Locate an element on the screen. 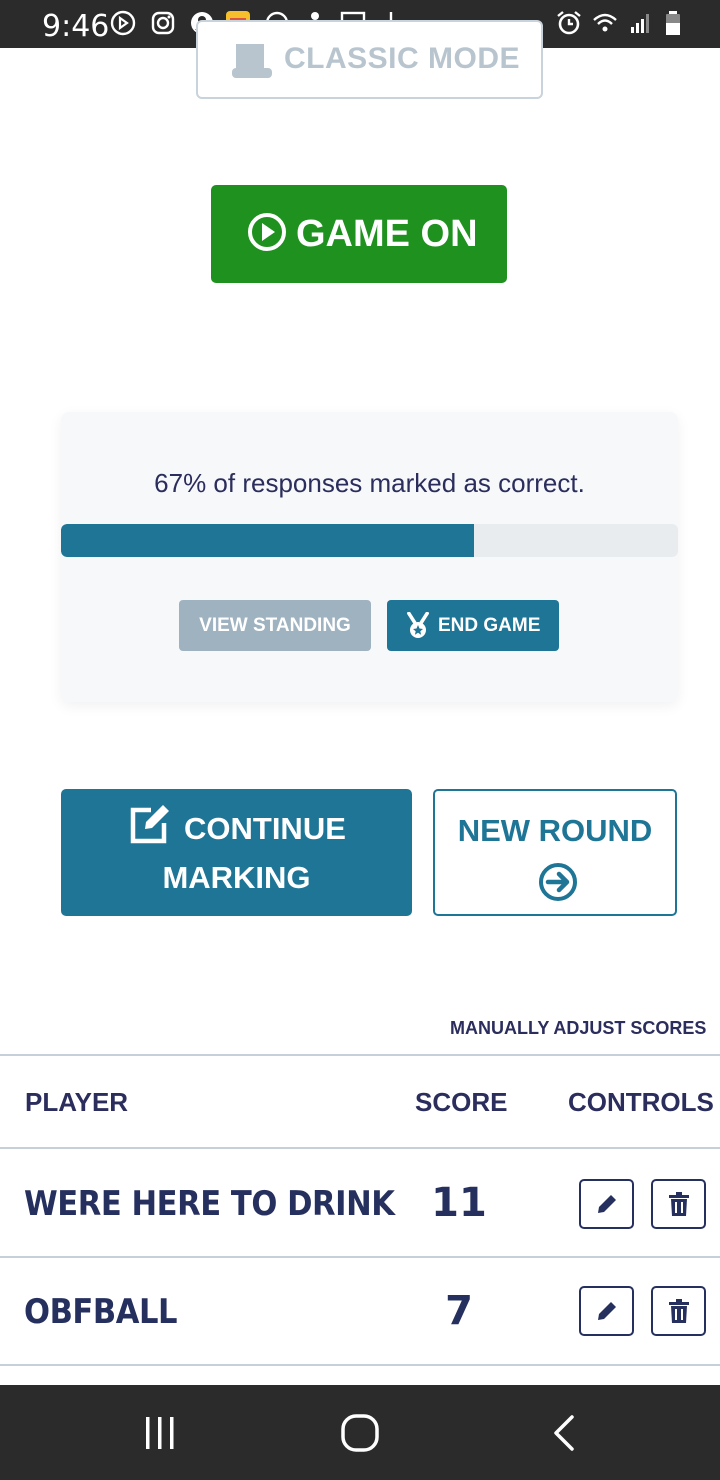 This screenshot has height=1480, width=720. game-on-label: GAME ON is located at coordinates (387, 234).